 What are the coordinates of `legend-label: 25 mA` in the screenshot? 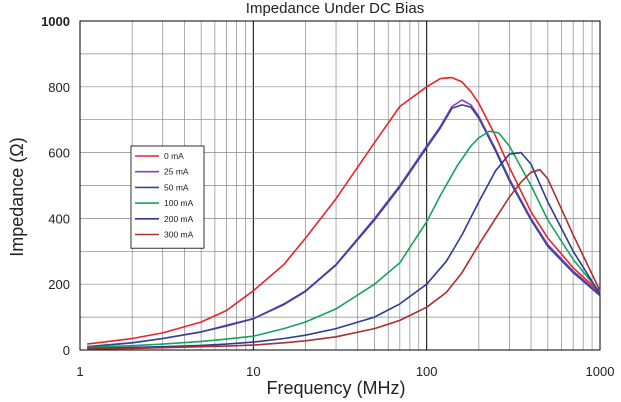 It's located at (176, 172).